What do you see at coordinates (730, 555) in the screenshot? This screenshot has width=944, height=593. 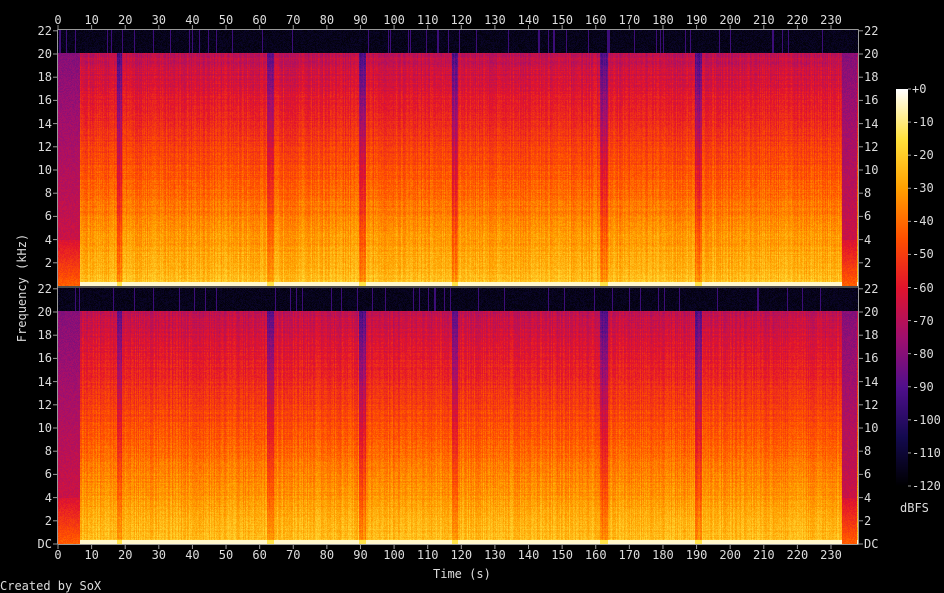 I see `x-tick-label-bottom: 200` at bounding box center [730, 555].